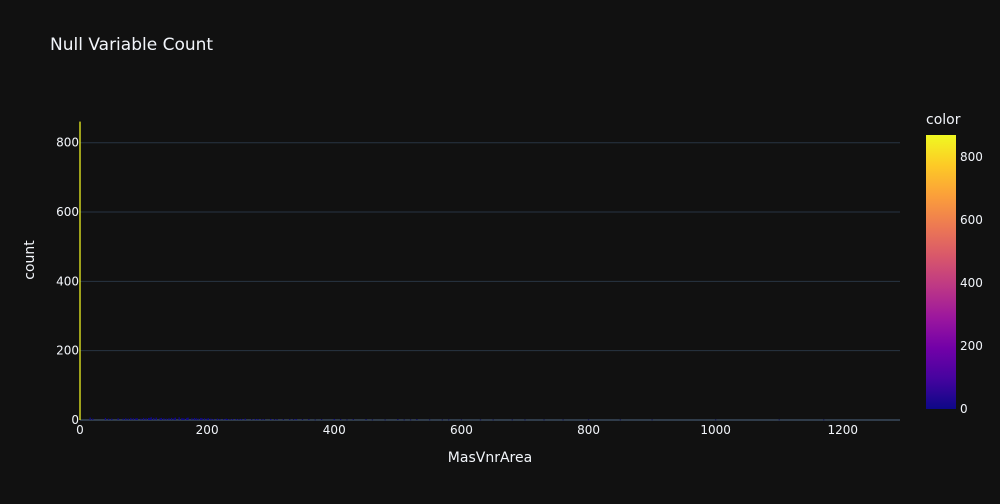 Image resolution: width=1000 pixels, height=504 pixels. Describe the element at coordinates (971, 283) in the screenshot. I see `colorbar-ticks: 0 200 400 600 800` at that location.